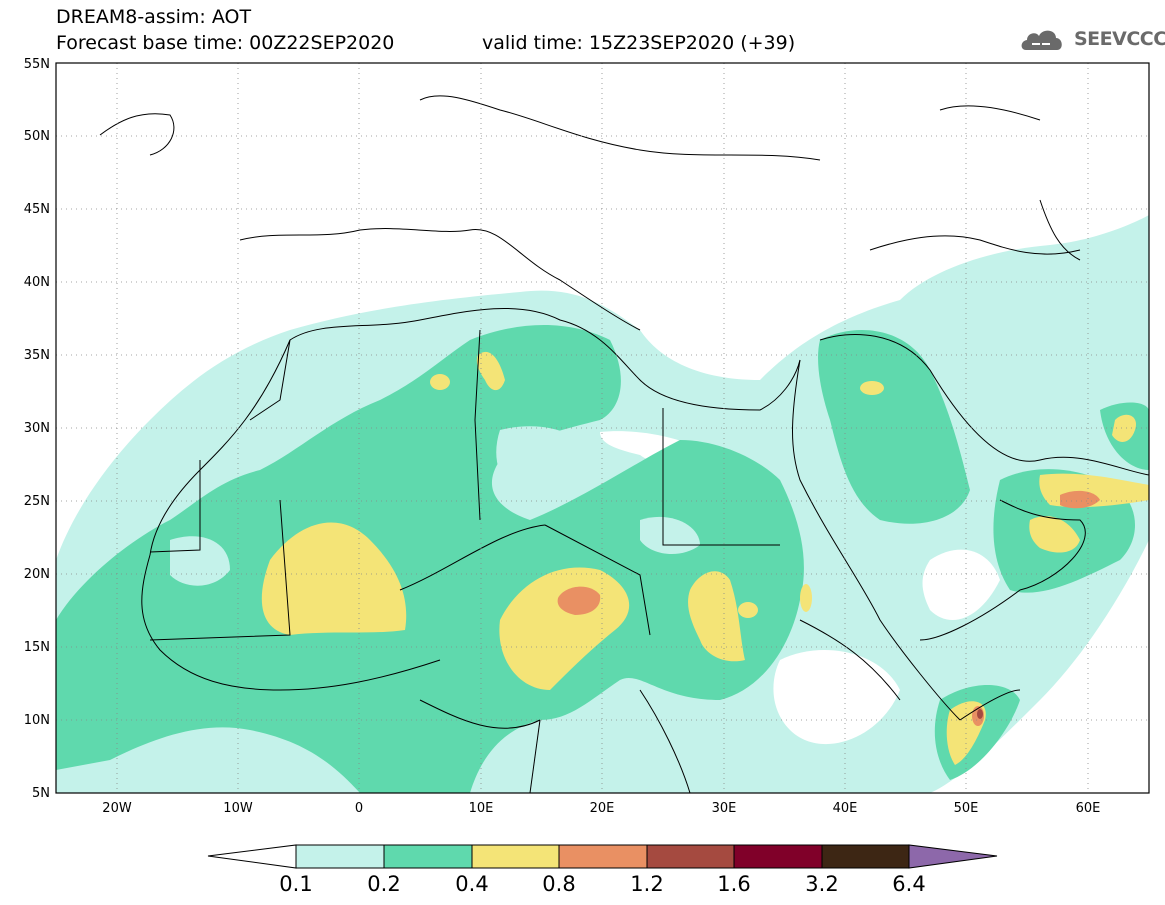 The height and width of the screenshot is (905, 1165). What do you see at coordinates (953, 856) in the screenshot?
I see `colorbar-upper-arrow` at bounding box center [953, 856].